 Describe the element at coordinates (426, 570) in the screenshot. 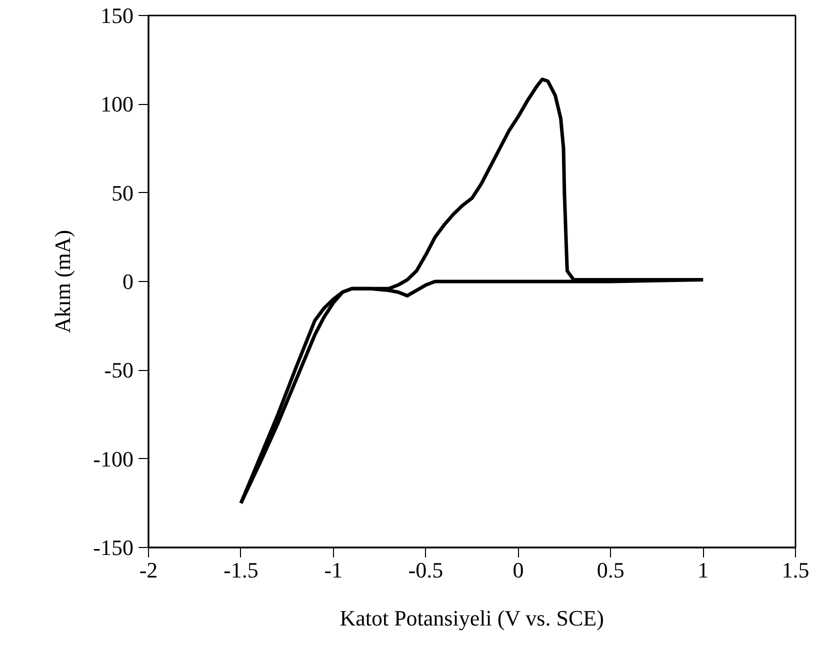

I see `x-tick-label: -0.5` at that location.